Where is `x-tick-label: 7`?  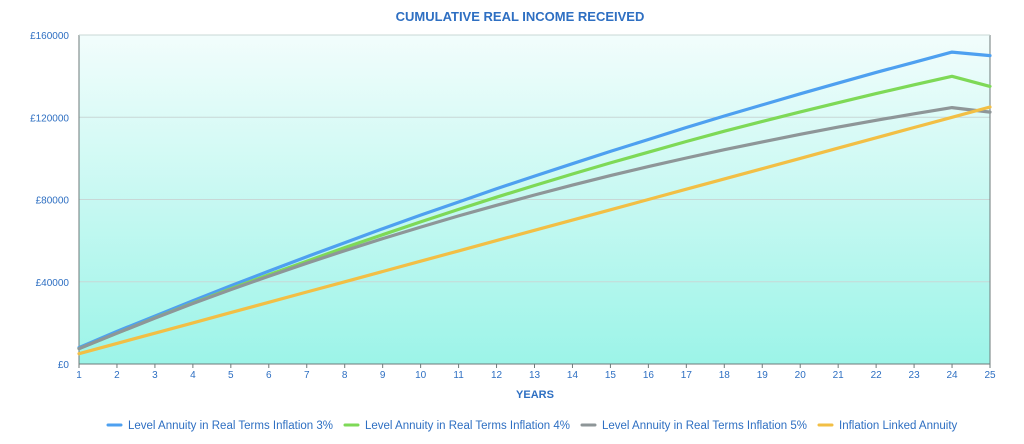 x-tick-label: 7 is located at coordinates (307, 375).